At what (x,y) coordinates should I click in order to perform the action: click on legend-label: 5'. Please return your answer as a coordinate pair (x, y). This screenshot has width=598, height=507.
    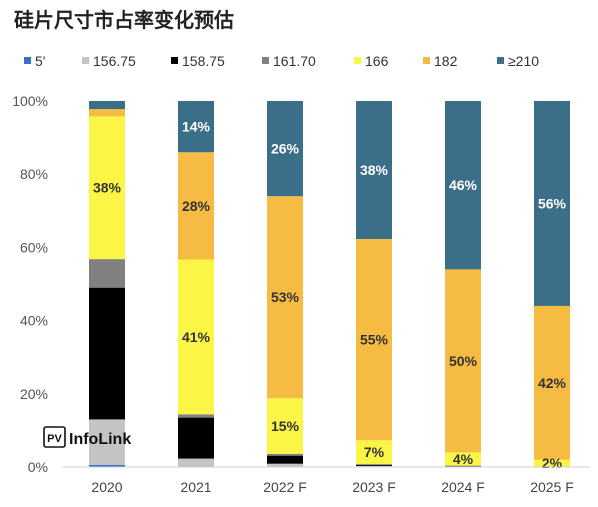
    Looking at the image, I should click on (40, 61).